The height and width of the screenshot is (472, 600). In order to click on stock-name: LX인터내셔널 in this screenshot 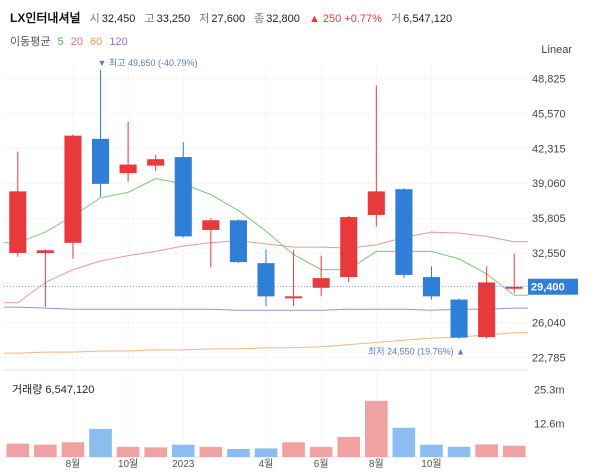, I will do `click(45, 18)`.